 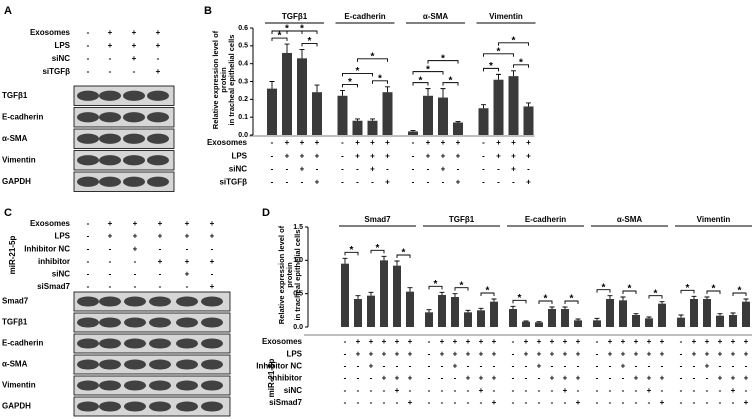 I want to click on protein-label: Vimentin, so click(x=19, y=385).